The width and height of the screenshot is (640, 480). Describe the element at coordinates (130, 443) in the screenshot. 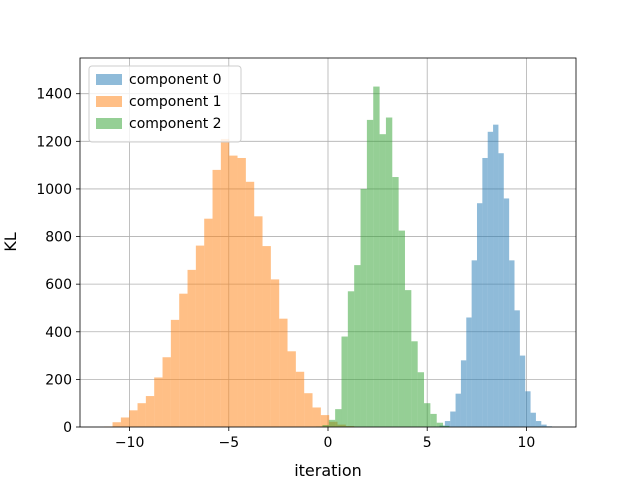

I see `x-tick-label: −10` at that location.